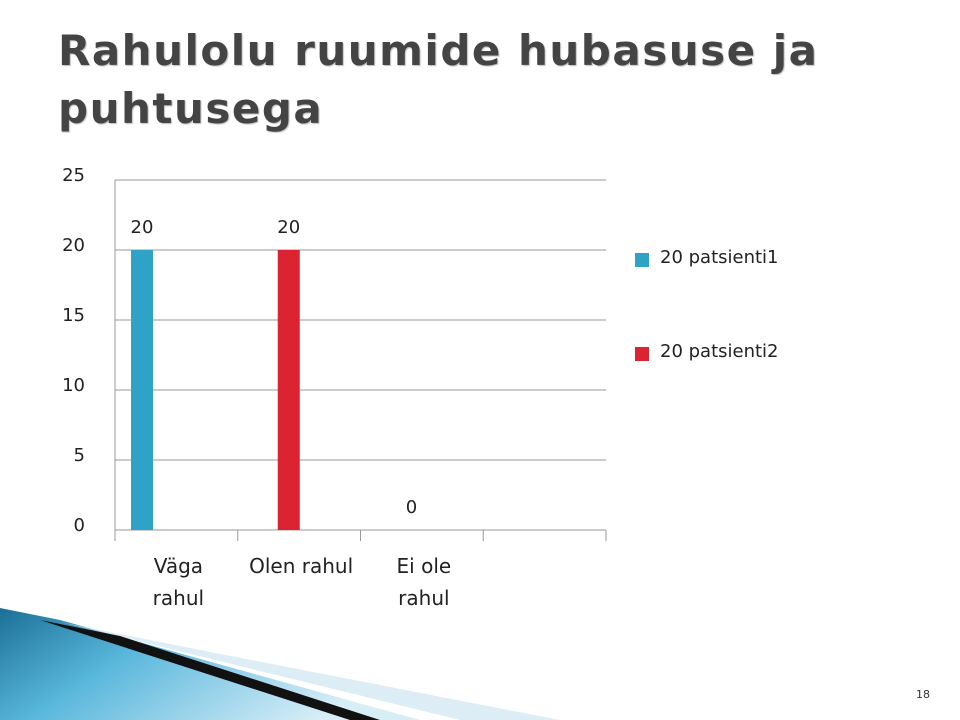 The width and height of the screenshot is (960, 720). What do you see at coordinates (79, 455) in the screenshot?
I see `y-tick-label: 5` at bounding box center [79, 455].